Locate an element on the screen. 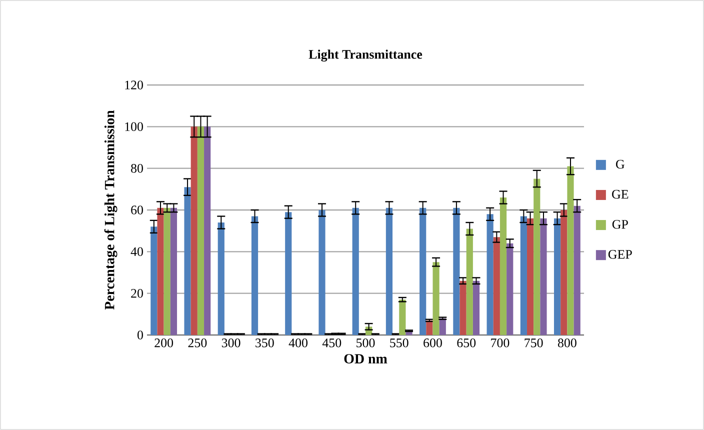 The width and height of the screenshot is (704, 430). chart-title: Light Transmittance is located at coordinates (365, 56).